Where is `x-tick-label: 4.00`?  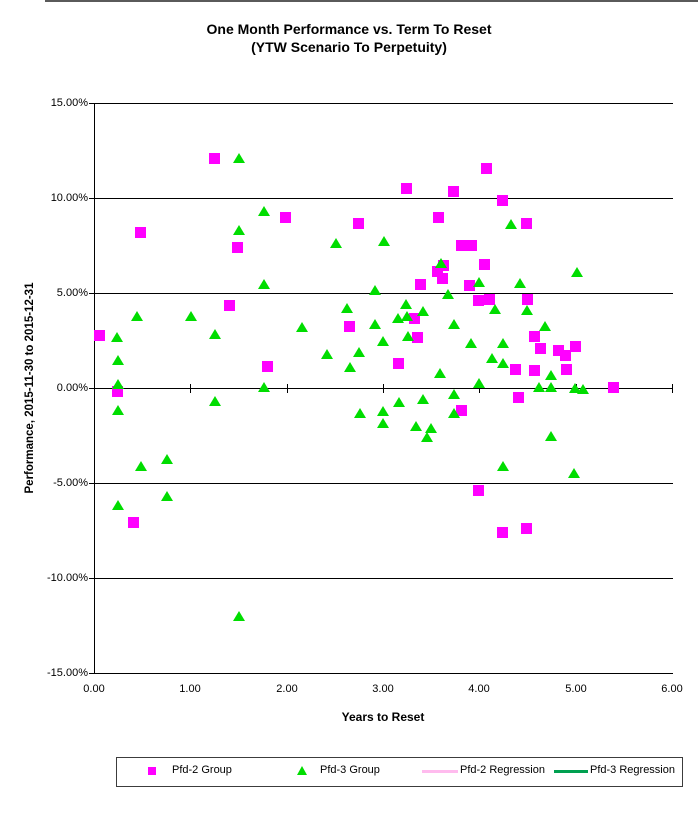 x-tick-label: 4.00 is located at coordinates (479, 689).